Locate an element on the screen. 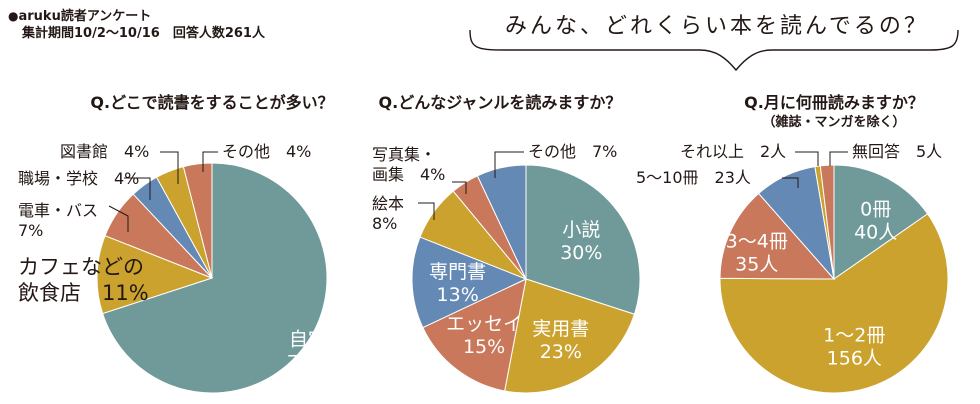 The height and width of the screenshot is (404, 980). slice-label: カフェなどの is located at coordinates (81, 267).